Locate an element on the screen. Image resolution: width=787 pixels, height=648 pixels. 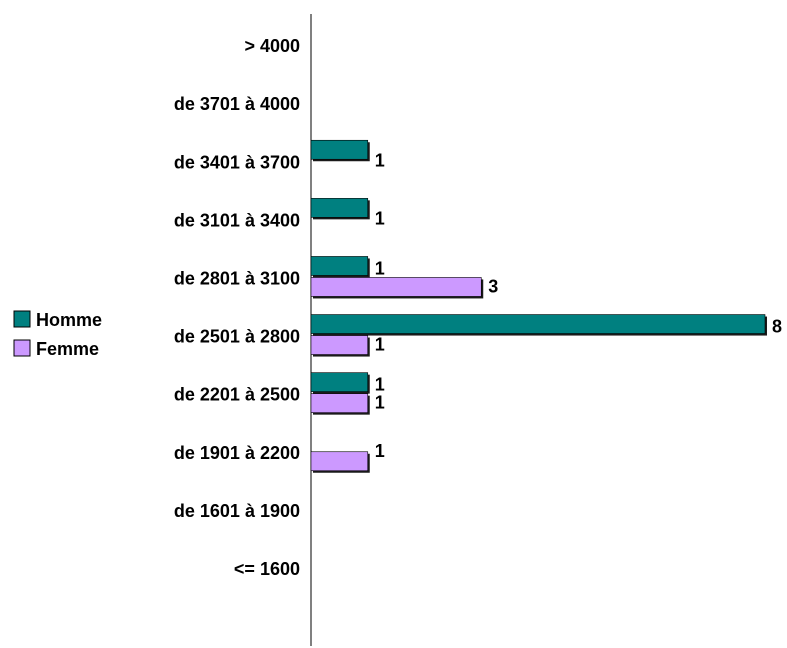
data-label-homme: 8 is located at coordinates (777, 327).